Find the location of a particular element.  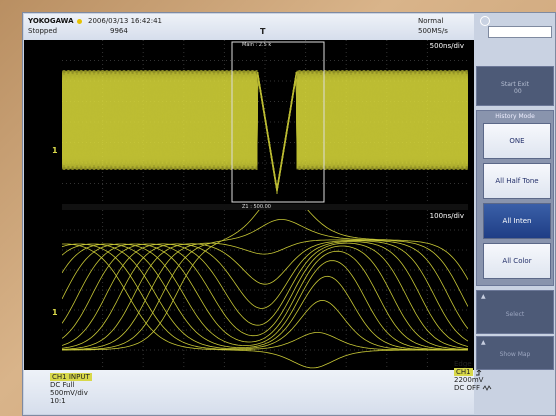

panel-value-field is located at coordinates (520, 32).